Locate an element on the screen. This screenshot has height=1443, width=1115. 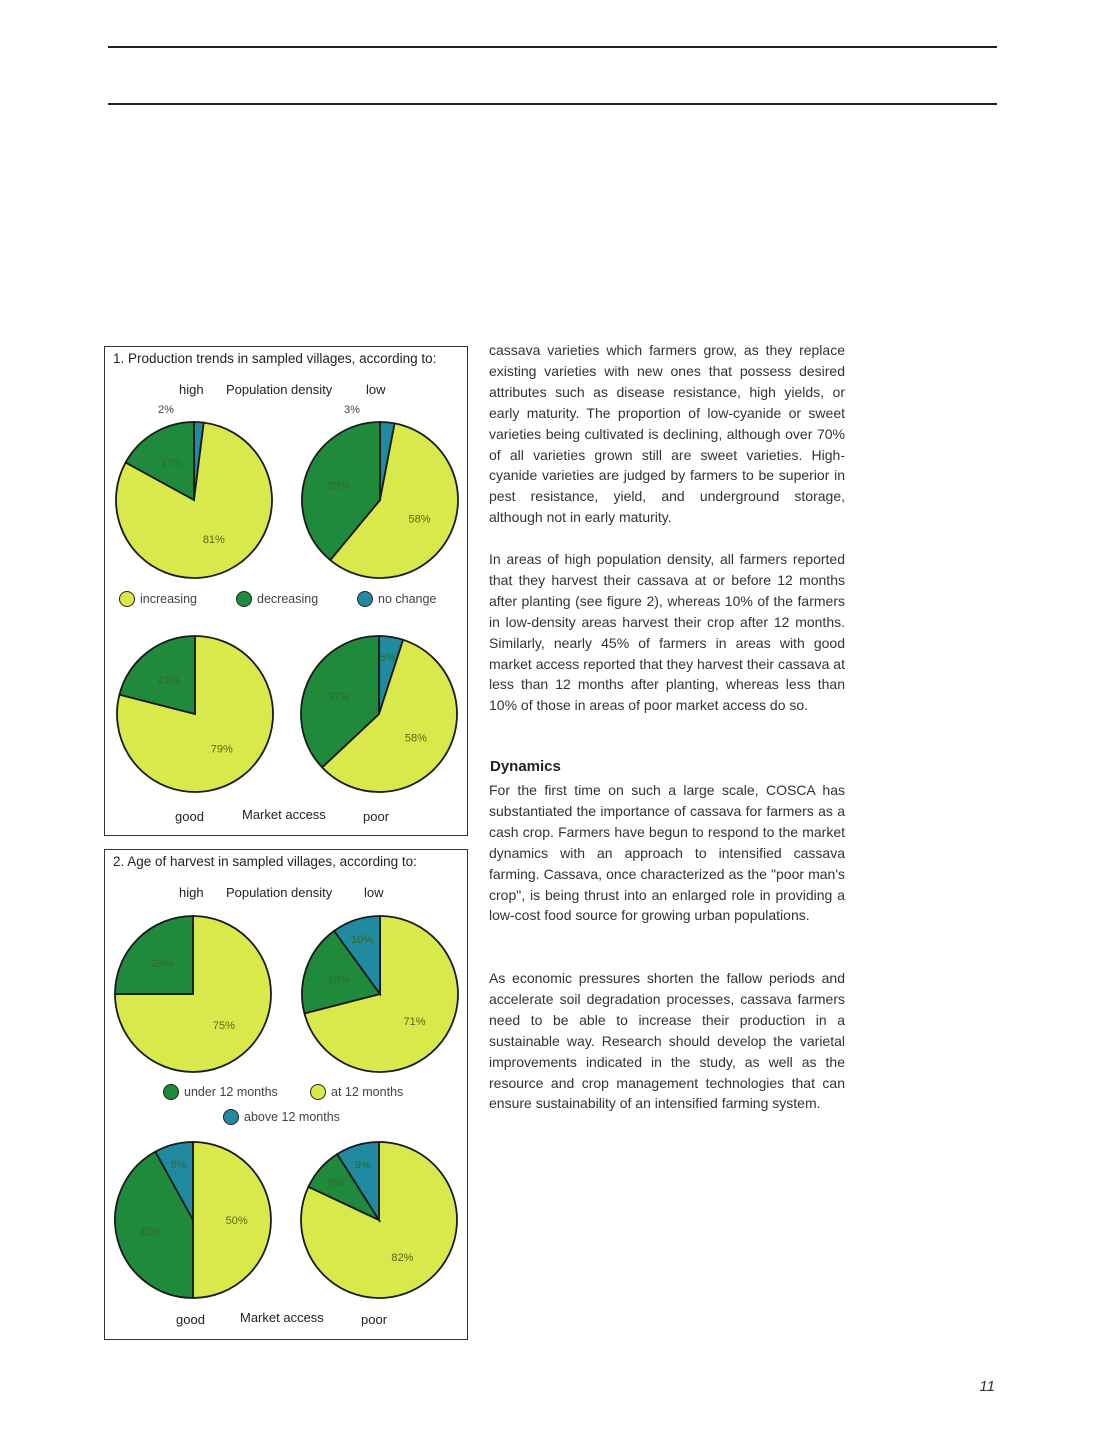
fig1-axis-top-center: Population density is located at coordinates (279, 389).